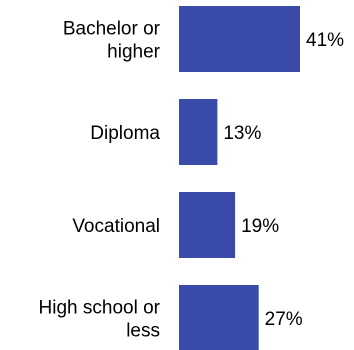 This screenshot has width=354, height=350. I want to click on category-label-3-line-1: less, so click(143, 331).